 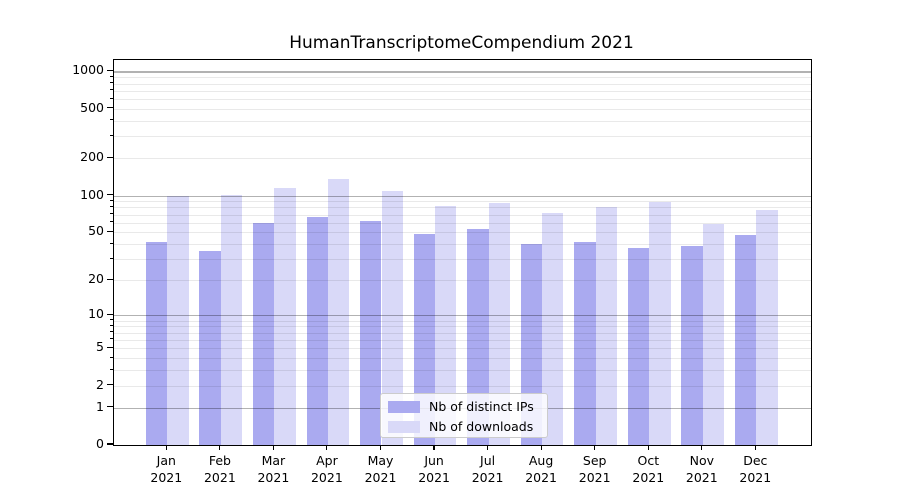 I want to click on bar-distinct-ips-jun, so click(x=424, y=339).